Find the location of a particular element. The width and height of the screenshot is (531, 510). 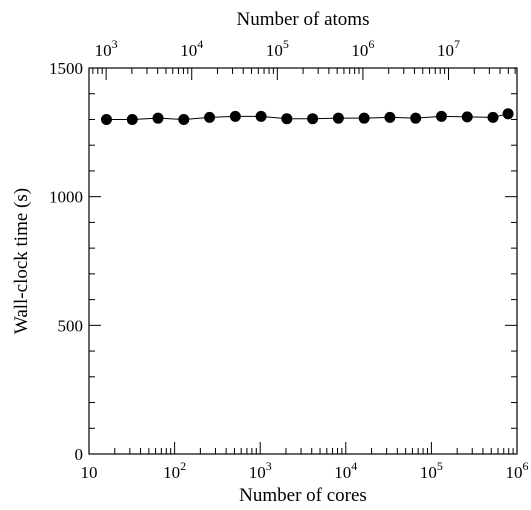

y-axis-label: Wall-clock time (s) is located at coordinates (21, 261).